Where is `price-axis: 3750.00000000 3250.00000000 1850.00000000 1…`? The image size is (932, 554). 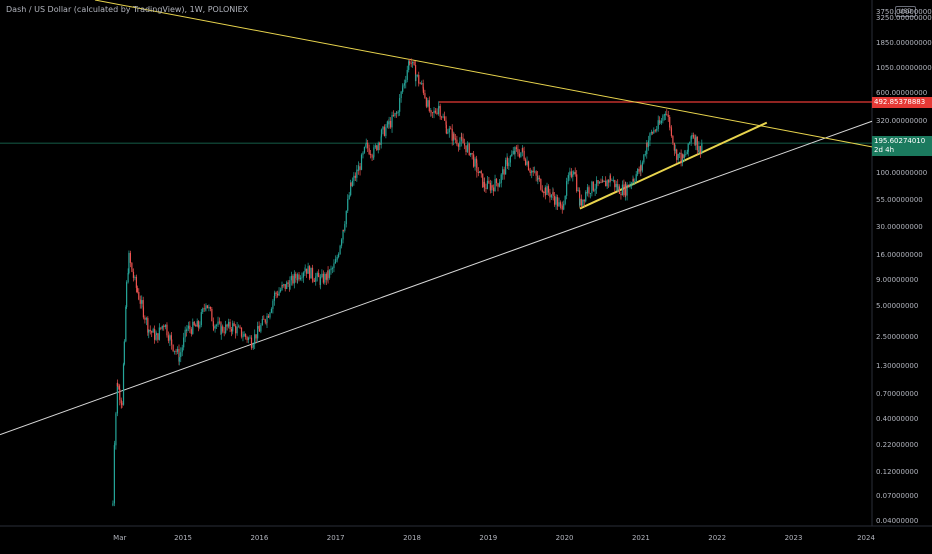
price-axis: 3750.00000000 3250.00000000 1850.00000000 1… is located at coordinates (902, 263).